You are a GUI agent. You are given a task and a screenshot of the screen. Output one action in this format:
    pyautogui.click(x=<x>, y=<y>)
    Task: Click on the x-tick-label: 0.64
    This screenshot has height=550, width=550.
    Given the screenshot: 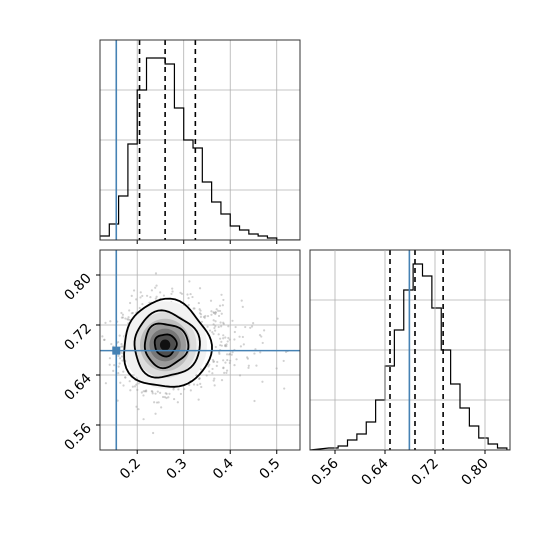 What is the action you would take?
    pyautogui.click(x=374, y=471)
    